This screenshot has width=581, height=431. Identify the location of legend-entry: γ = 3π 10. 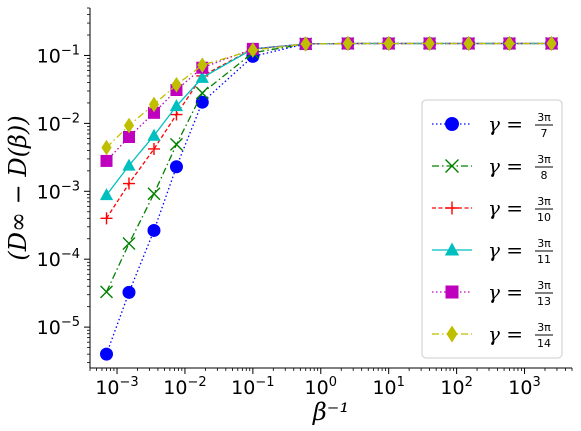
(492, 209).